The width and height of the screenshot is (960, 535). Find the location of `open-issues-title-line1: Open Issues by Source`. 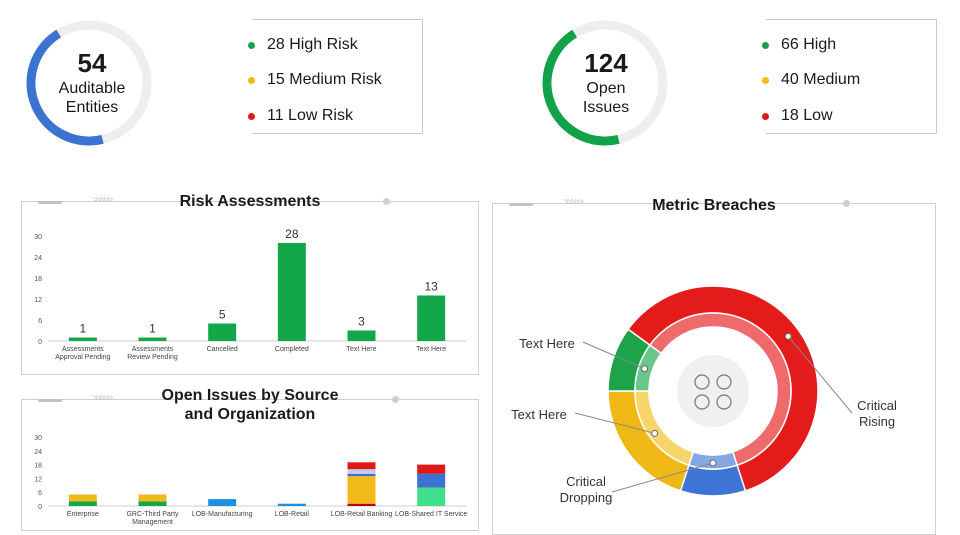

open-issues-title-line1: Open Issues by Source is located at coordinates (250, 395).